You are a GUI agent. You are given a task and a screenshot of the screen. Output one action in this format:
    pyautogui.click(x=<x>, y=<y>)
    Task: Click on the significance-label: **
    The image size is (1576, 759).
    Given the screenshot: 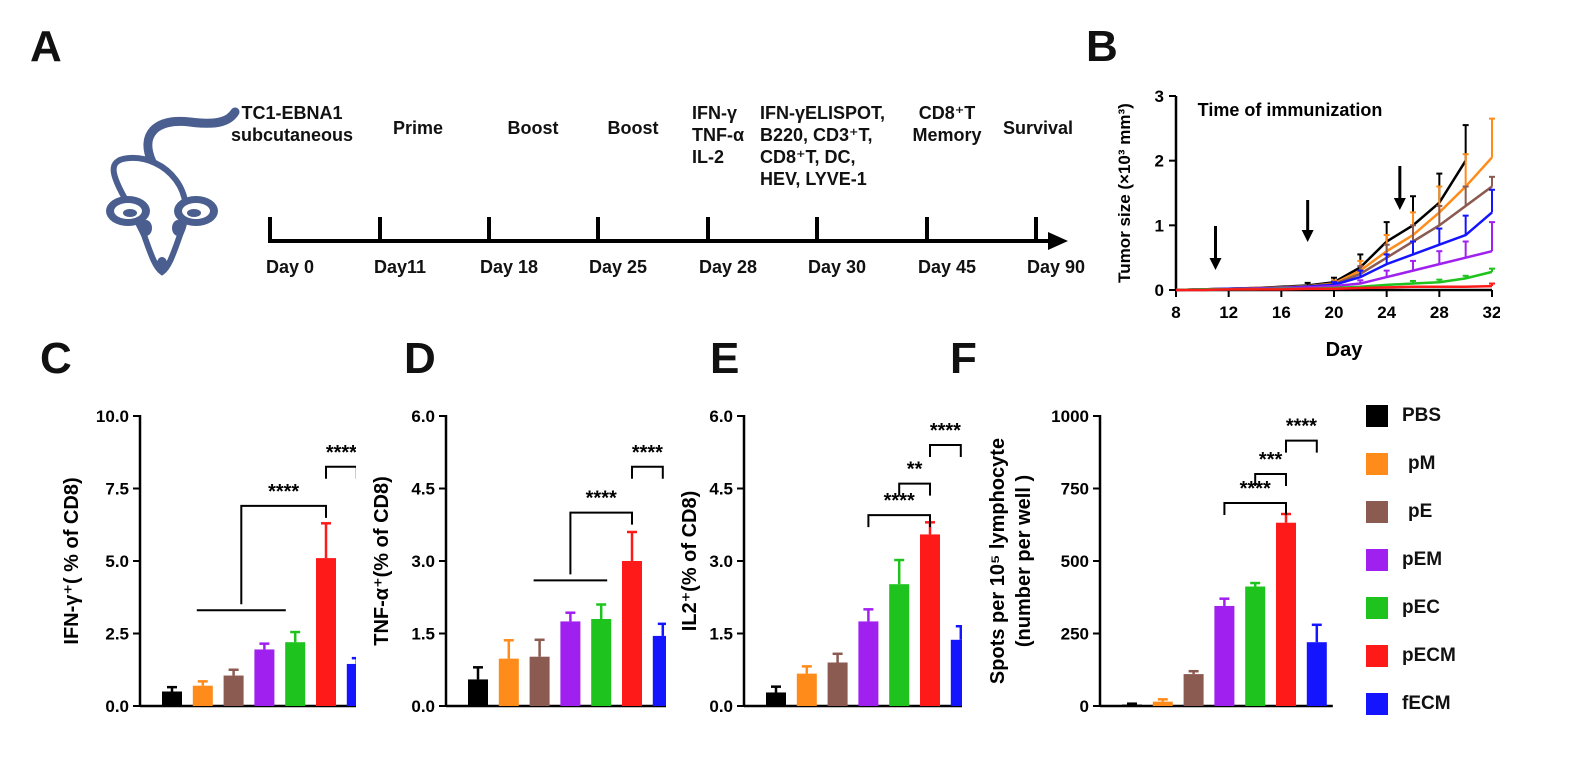 What is the action you would take?
    pyautogui.click(x=915, y=470)
    